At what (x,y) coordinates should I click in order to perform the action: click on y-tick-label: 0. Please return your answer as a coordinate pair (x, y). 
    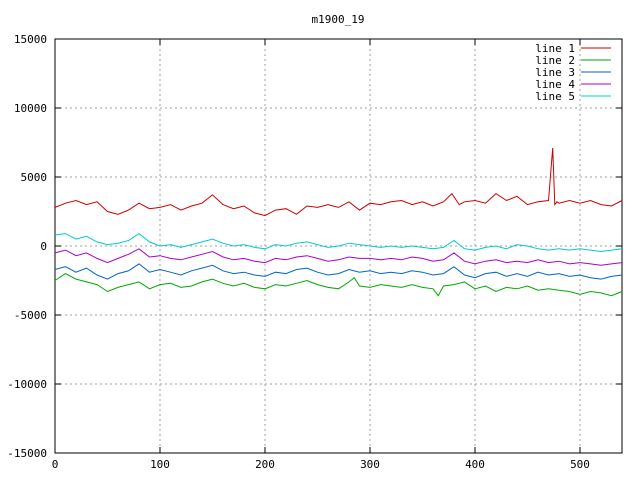
    Looking at the image, I should click on (43, 246).